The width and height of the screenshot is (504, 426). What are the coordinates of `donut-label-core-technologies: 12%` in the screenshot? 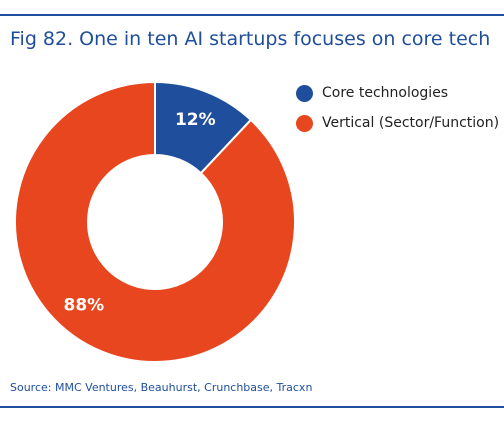 It's located at (195, 120).